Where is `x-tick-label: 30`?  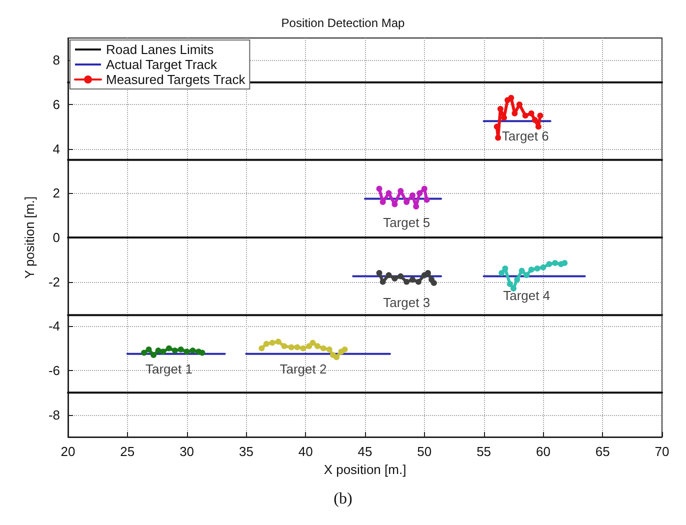 x-tick-label: 30 is located at coordinates (187, 451).